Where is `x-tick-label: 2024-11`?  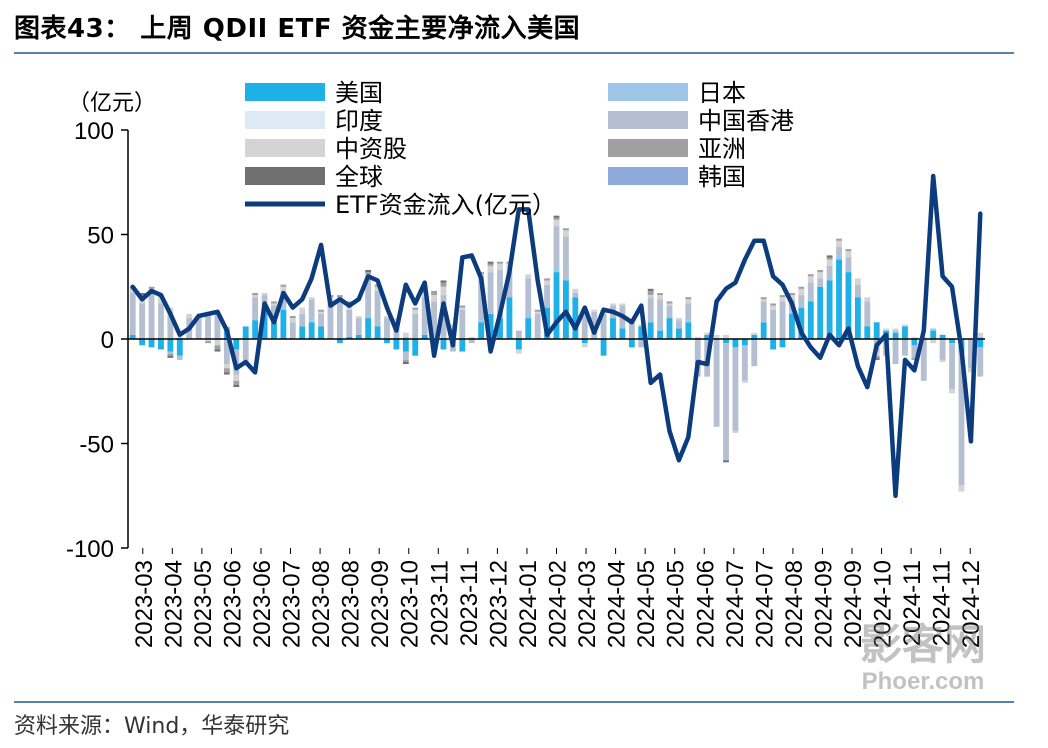 x-tick-label: 2024-11 is located at coordinates (942, 603).